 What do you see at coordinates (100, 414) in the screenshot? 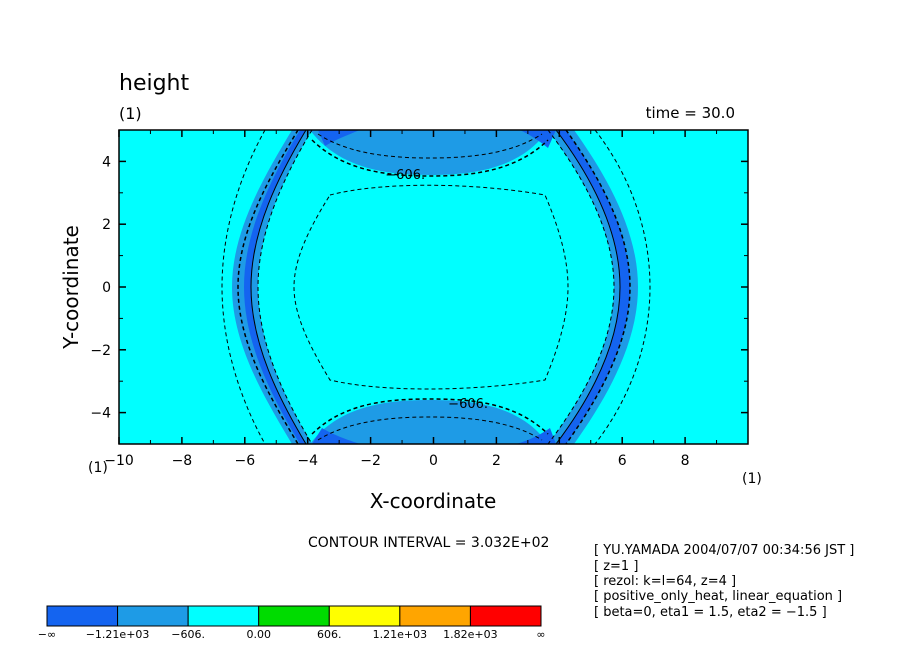
I see `y-tick-label: −4` at bounding box center [100, 414].